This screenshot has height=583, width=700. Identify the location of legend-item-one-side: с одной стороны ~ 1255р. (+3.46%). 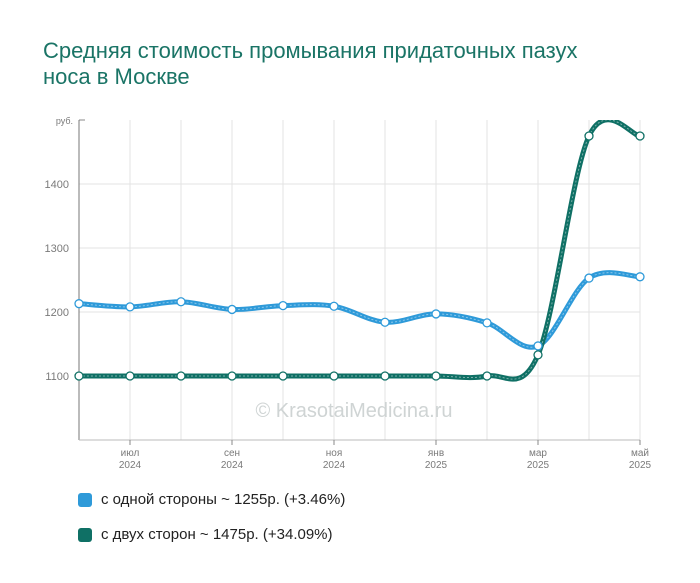
(211, 499).